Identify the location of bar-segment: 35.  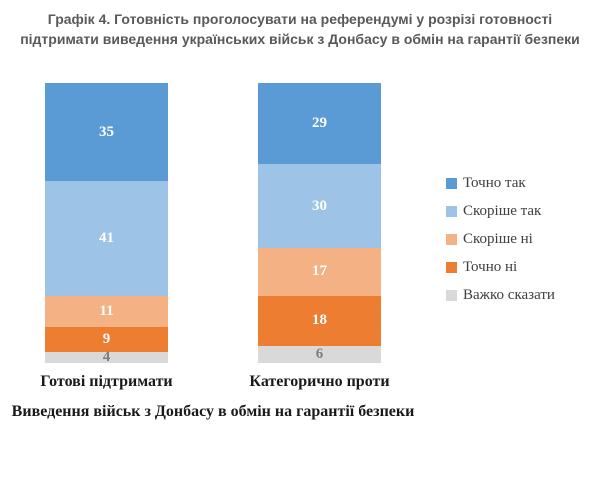
(106, 132).